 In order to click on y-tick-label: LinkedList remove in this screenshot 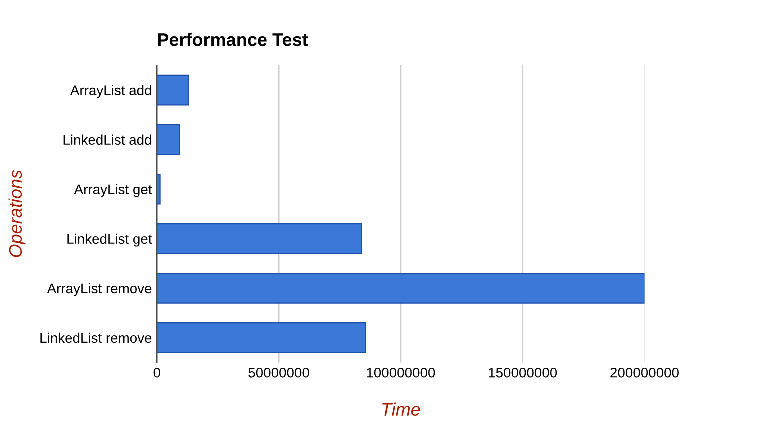, I will do `click(96, 338)`.